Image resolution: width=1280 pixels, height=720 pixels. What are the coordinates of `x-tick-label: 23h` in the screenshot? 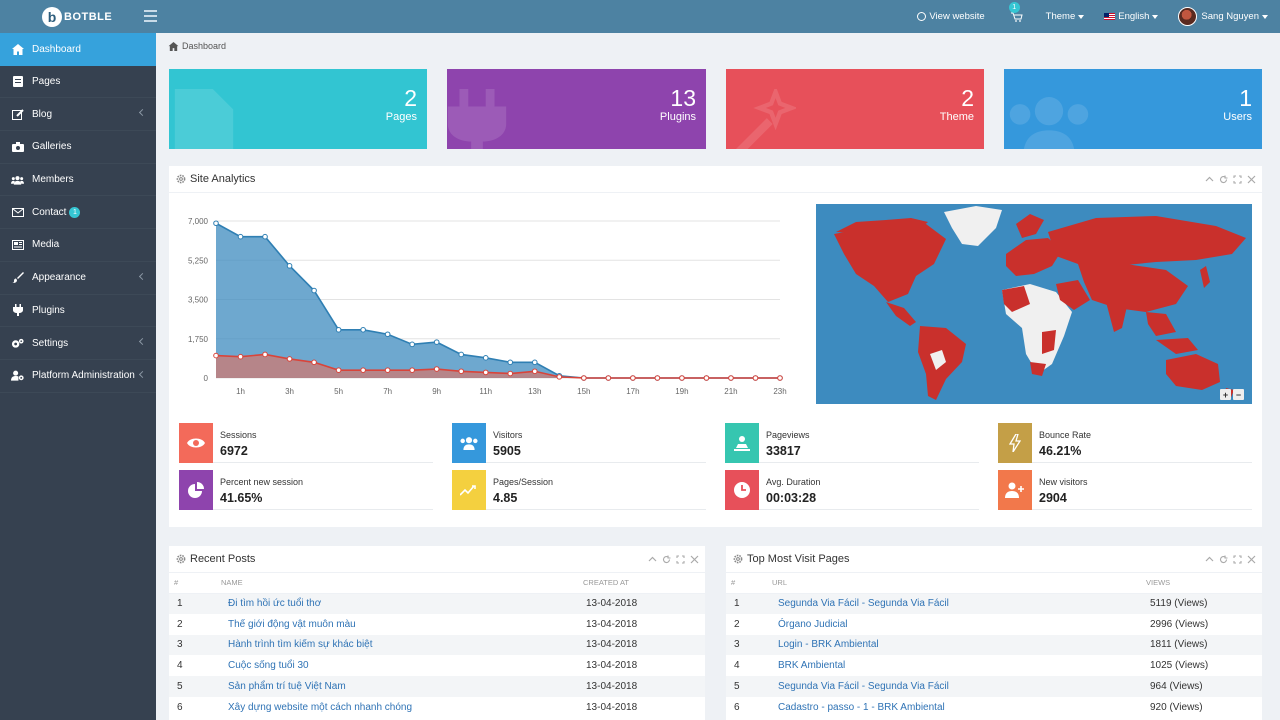 It's located at (779, 391).